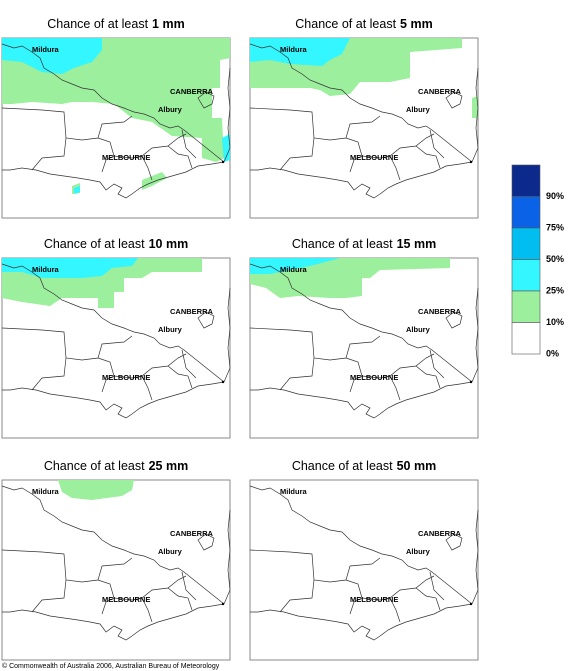  I want to click on title-amount: 1 mm, so click(168, 24).